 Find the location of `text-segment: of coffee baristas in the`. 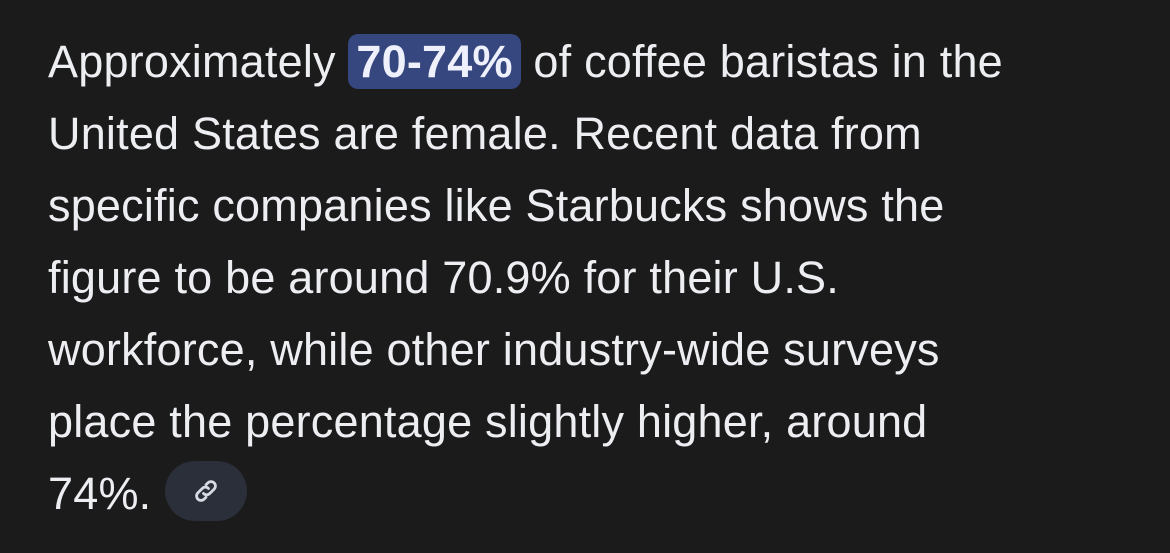

text-segment: of coffee baristas in the is located at coordinates (761, 61).